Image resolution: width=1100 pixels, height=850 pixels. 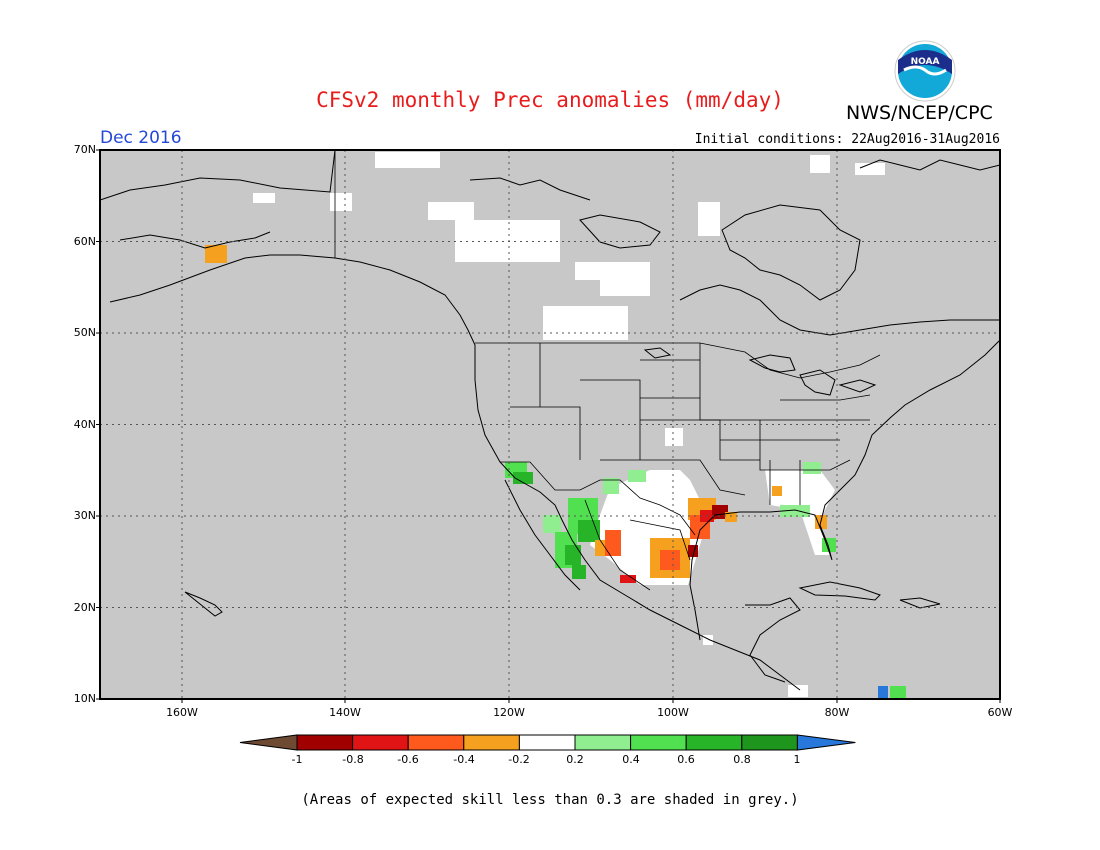 What do you see at coordinates (847, 139) in the screenshot?
I see `initial-conditions: Initial conditions: 22Aug2016-31Aug2016` at bounding box center [847, 139].